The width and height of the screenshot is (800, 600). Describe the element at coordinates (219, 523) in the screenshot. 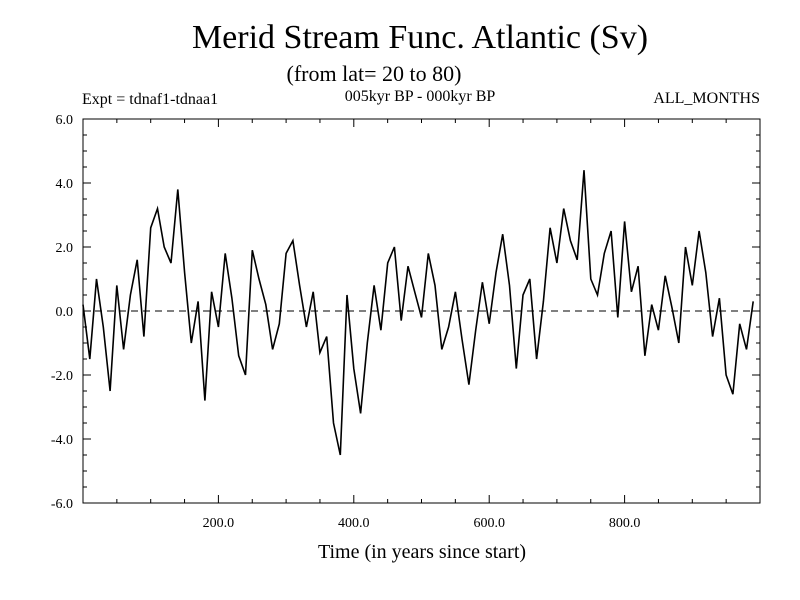

I see `x-tick-label: 200.0` at that location.